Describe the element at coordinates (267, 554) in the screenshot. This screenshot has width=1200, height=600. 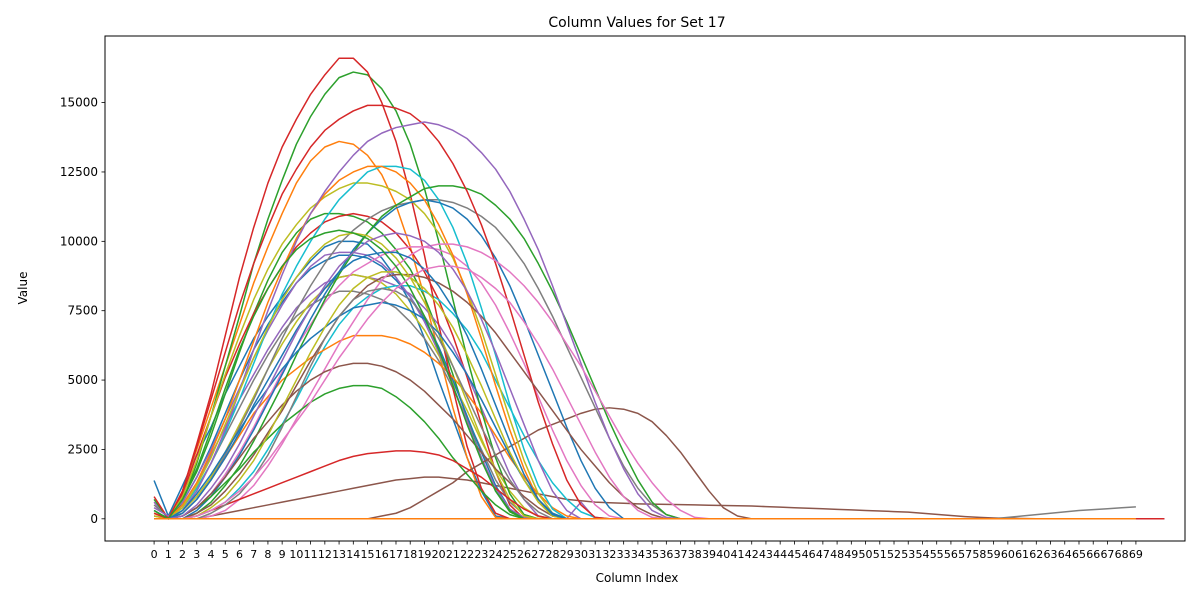
I see `x-tick-label: 8` at that location.